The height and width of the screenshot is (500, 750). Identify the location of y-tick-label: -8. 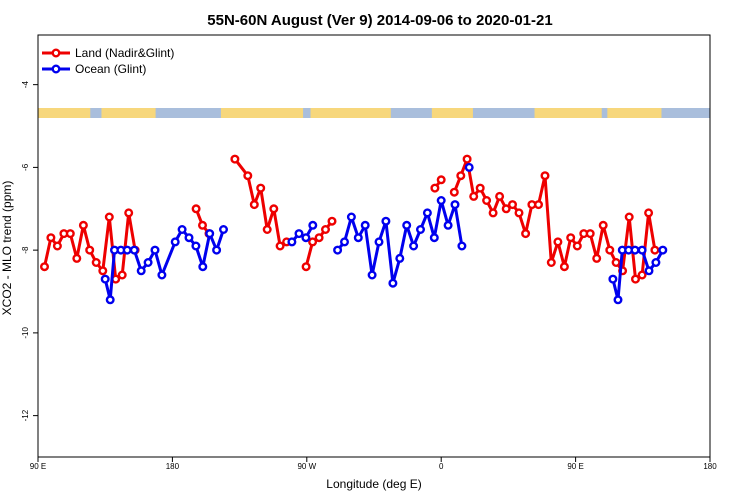
(25, 250).